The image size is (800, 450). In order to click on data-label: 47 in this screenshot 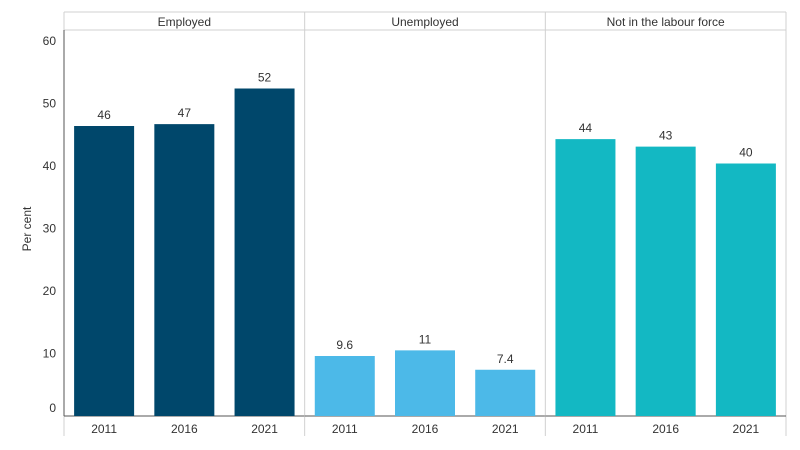, I will do `click(185, 113)`.